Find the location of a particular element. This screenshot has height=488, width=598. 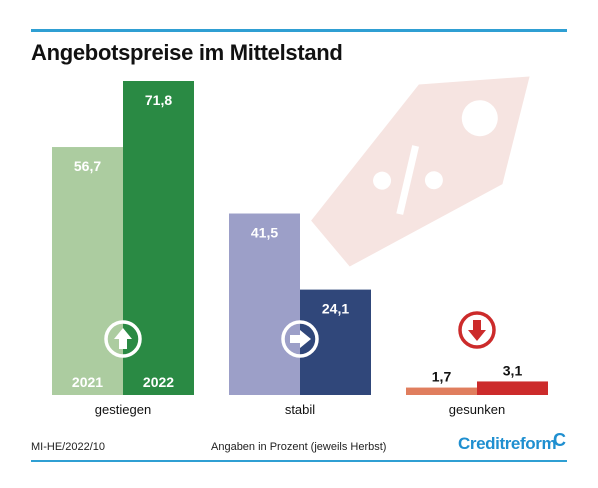

category-label-gesunken: gesunken is located at coordinates (477, 409).